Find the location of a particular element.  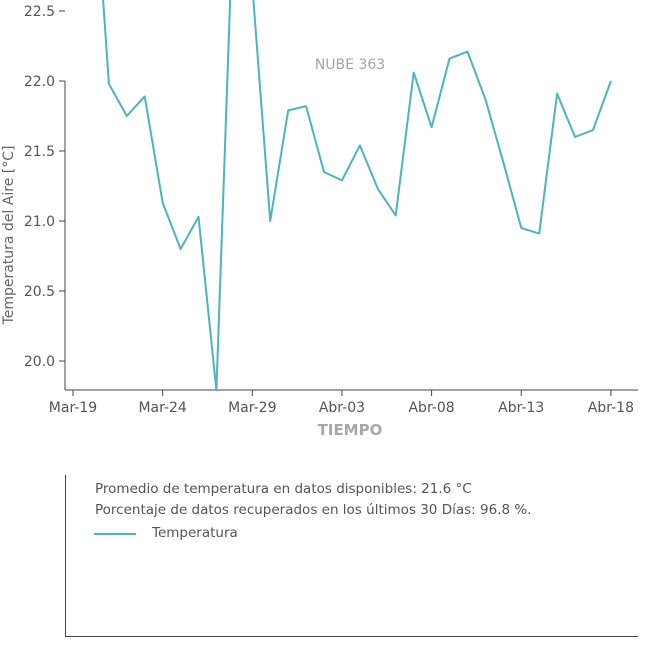

y-tick-label: 22.5 is located at coordinates (39, 12).